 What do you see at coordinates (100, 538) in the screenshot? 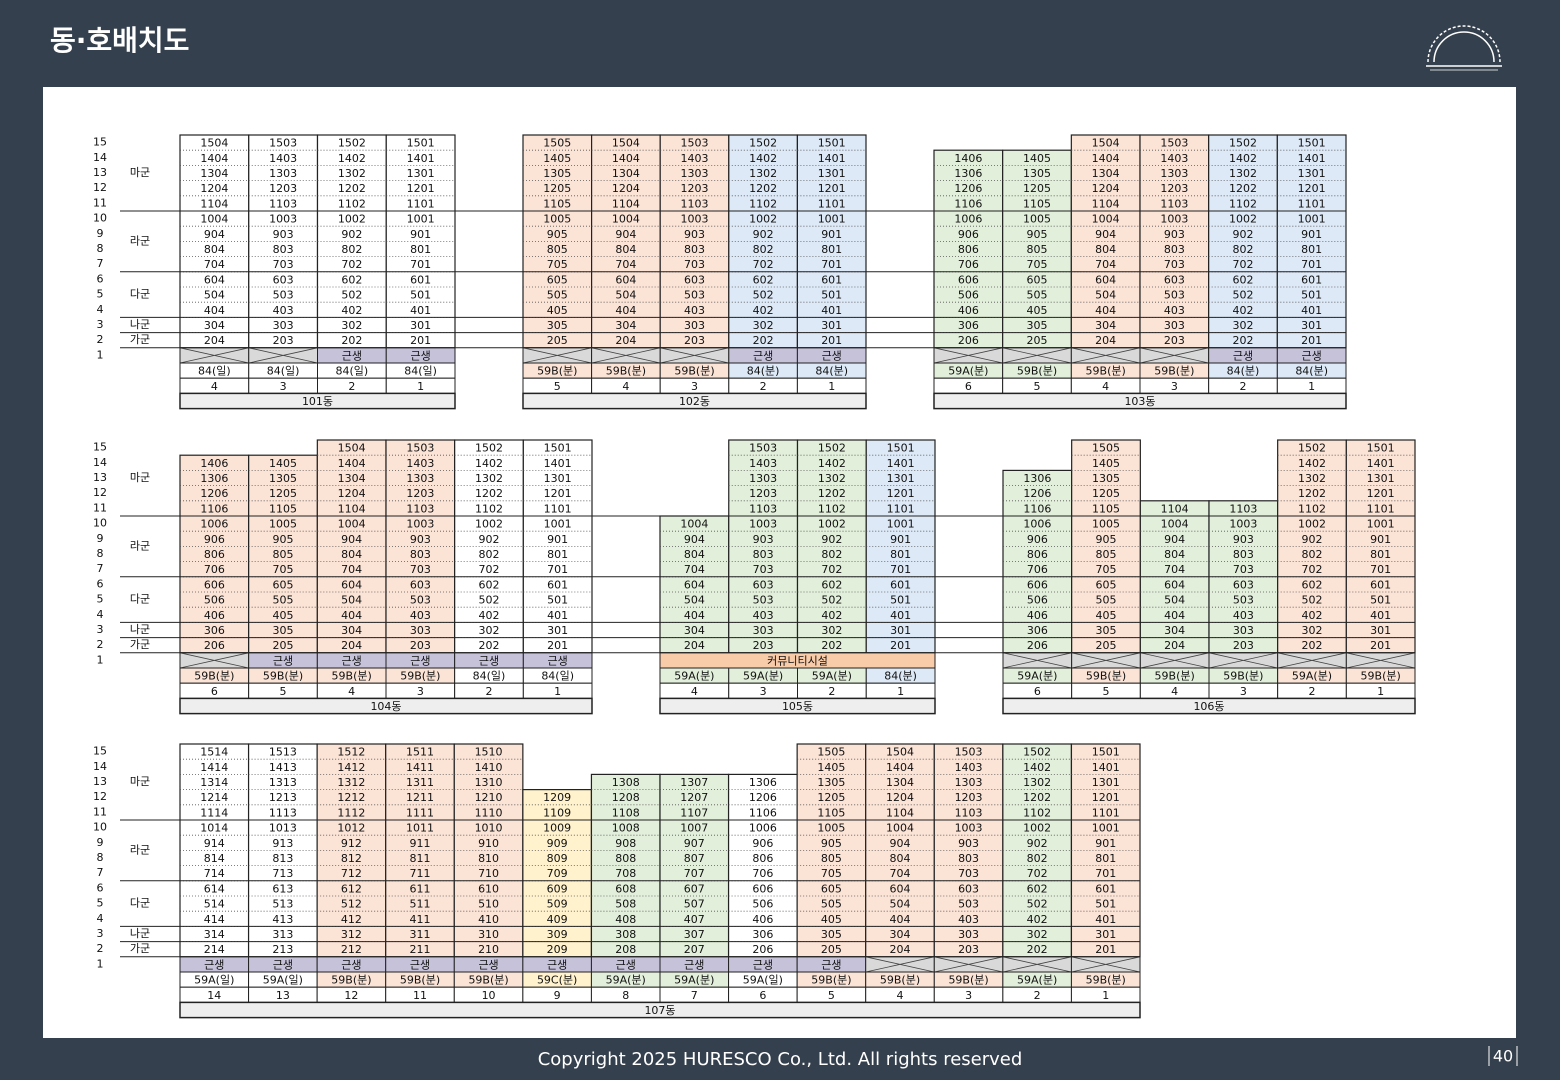
I see `floor-label: 9` at bounding box center [100, 538].